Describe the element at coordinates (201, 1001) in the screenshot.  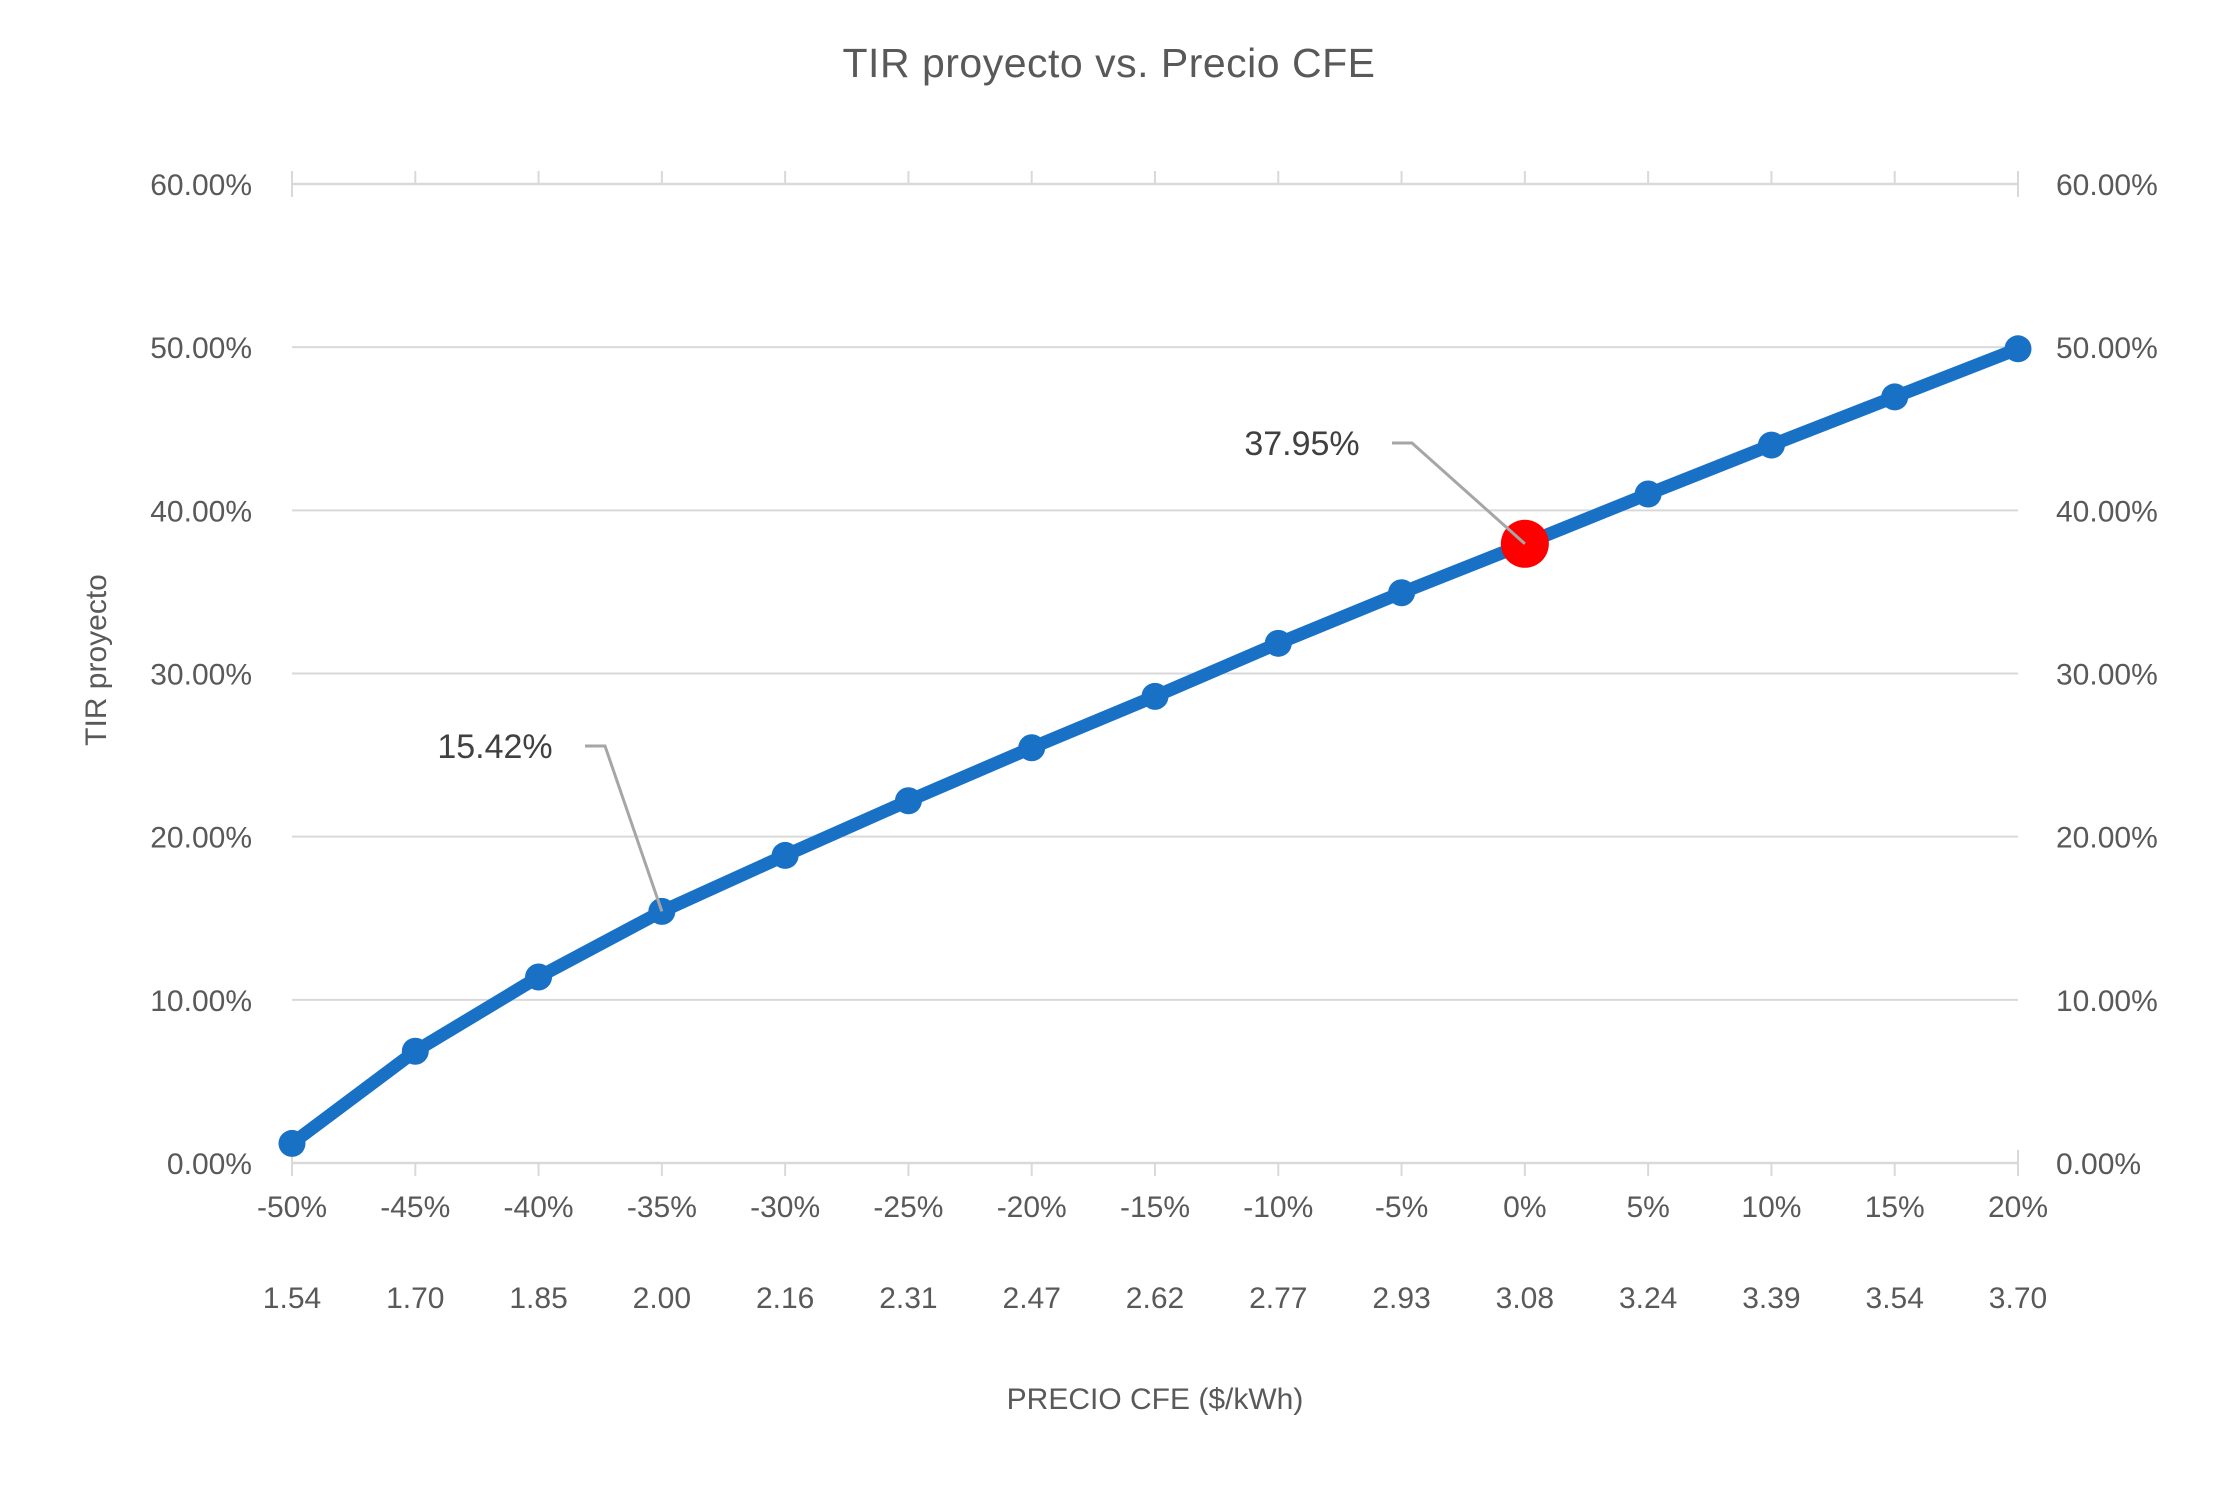
I see `y-tick-label-left: 10.00%` at that location.